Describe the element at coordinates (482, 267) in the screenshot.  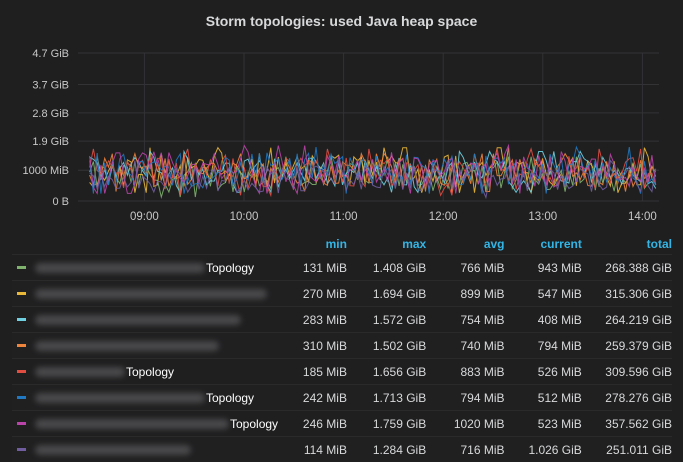
I see `value-avg: 766 MiB` at that location.